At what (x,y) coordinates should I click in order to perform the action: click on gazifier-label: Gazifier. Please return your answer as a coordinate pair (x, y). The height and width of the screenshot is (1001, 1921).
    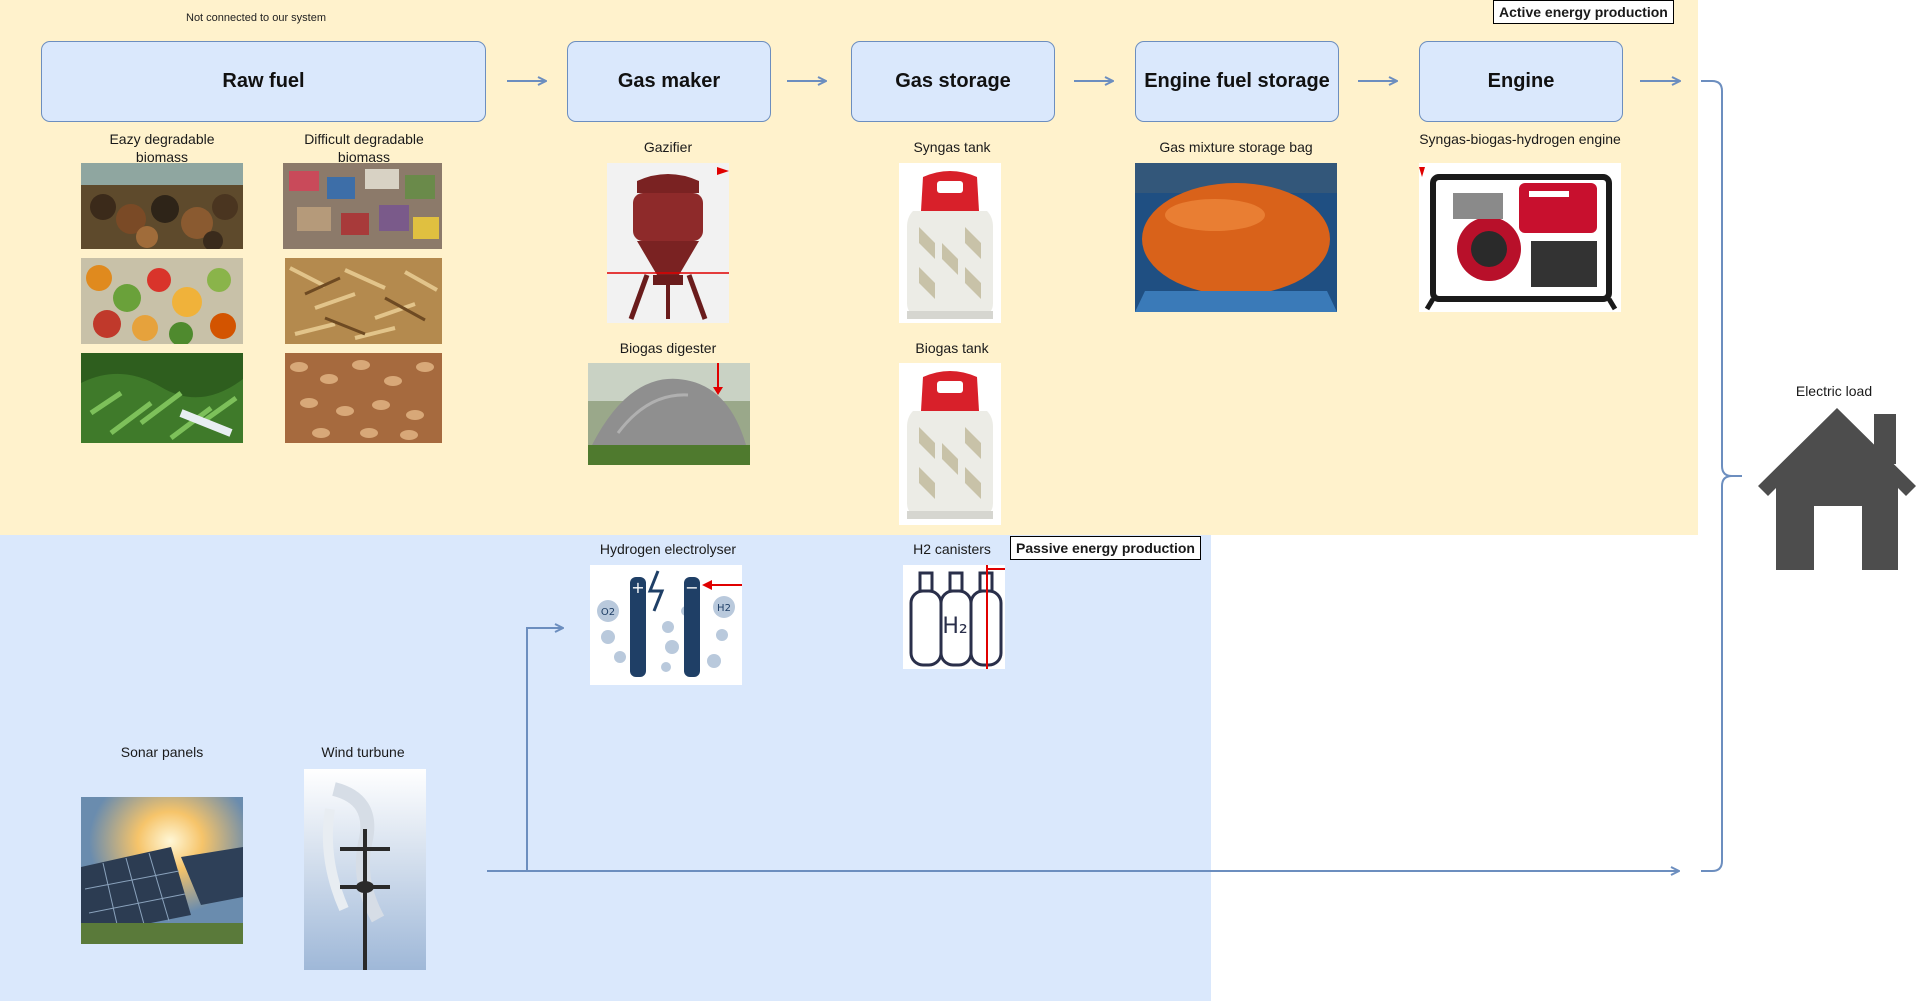
    Looking at the image, I should click on (668, 147).